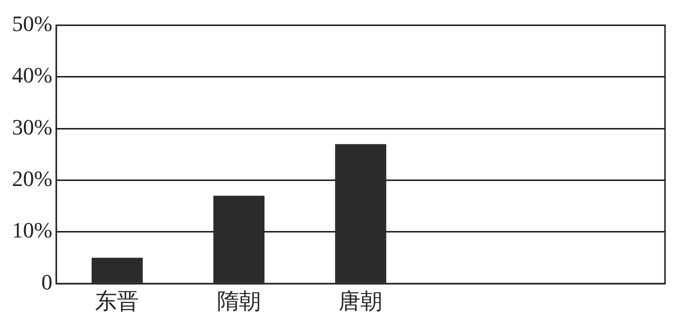  I want to click on y-tick-label: 20%, so click(32, 179).